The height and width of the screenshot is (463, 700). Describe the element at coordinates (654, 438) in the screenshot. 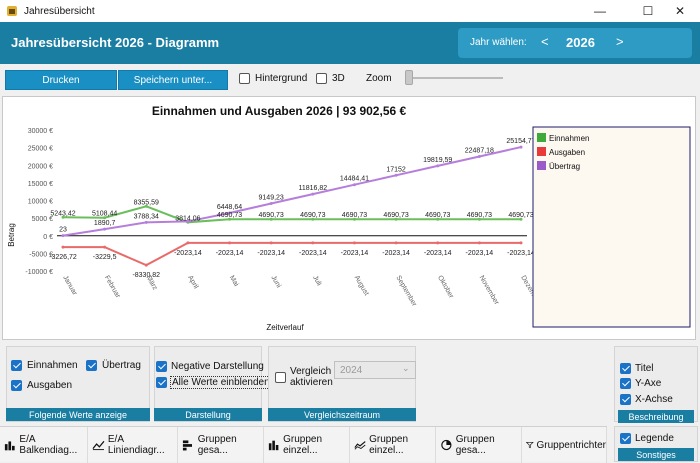

I see `legende-label: Legende` at that location.